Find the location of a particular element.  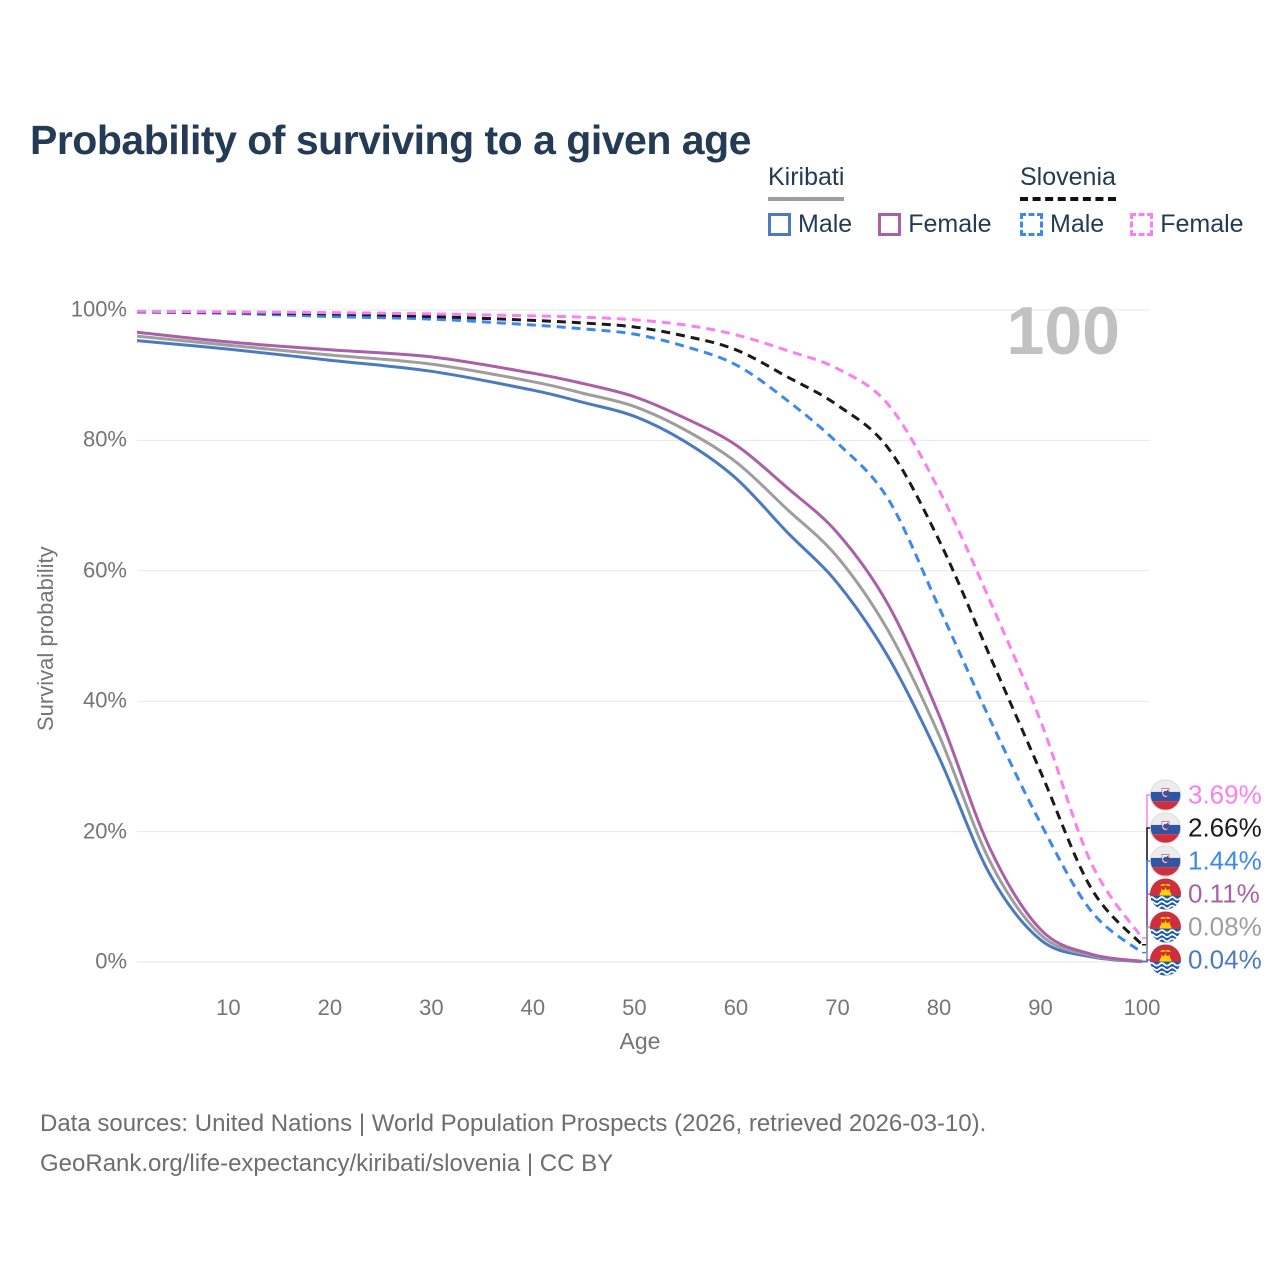

legend-item-slovenia-female: Female is located at coordinates (1187, 224).